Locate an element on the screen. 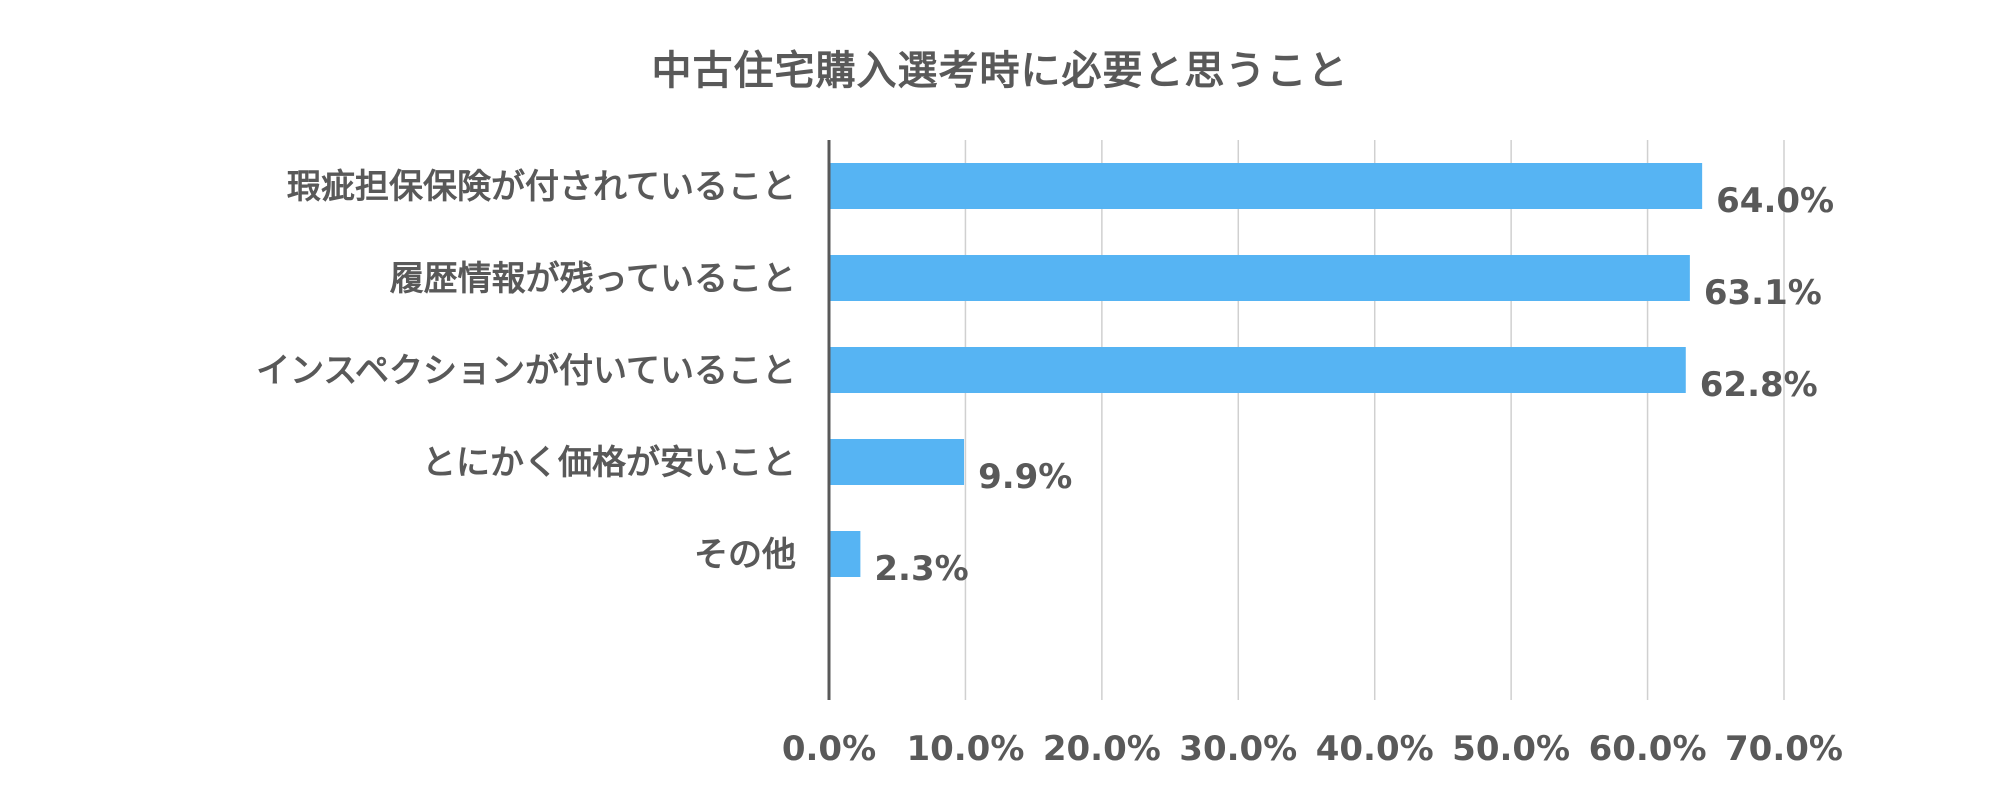 The image size is (2000, 812). x-tick-label: 20.0% is located at coordinates (1102, 749).